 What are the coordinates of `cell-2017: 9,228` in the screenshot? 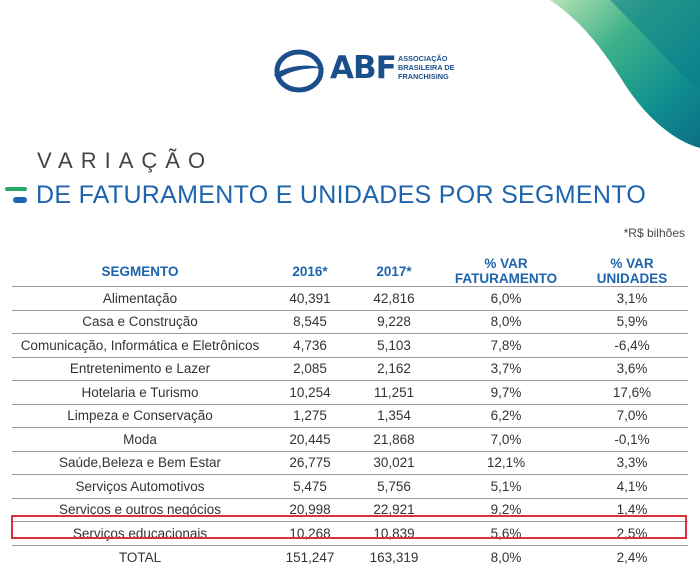 It's located at (394, 322).